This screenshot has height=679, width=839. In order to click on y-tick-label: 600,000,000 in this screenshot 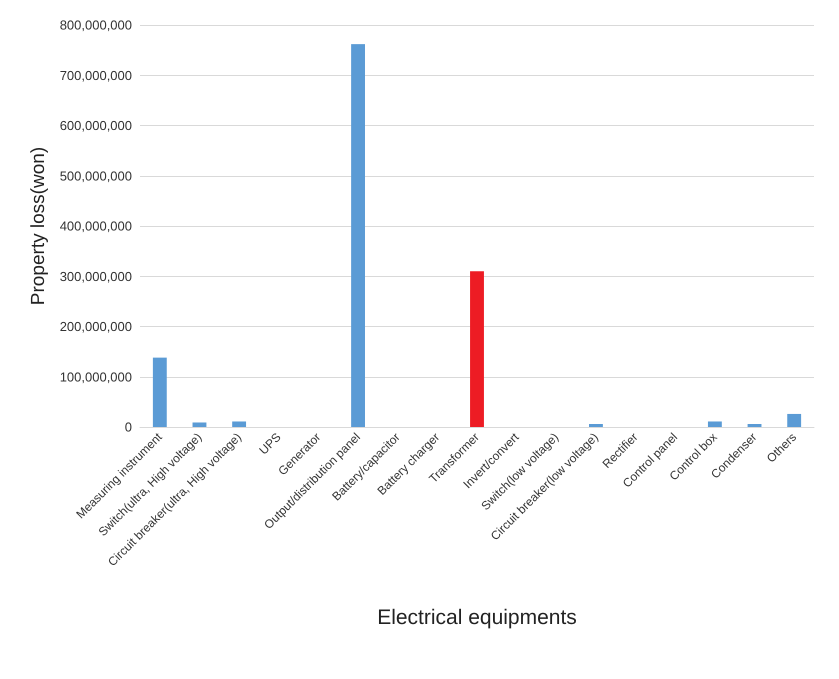, I will do `click(96, 125)`.